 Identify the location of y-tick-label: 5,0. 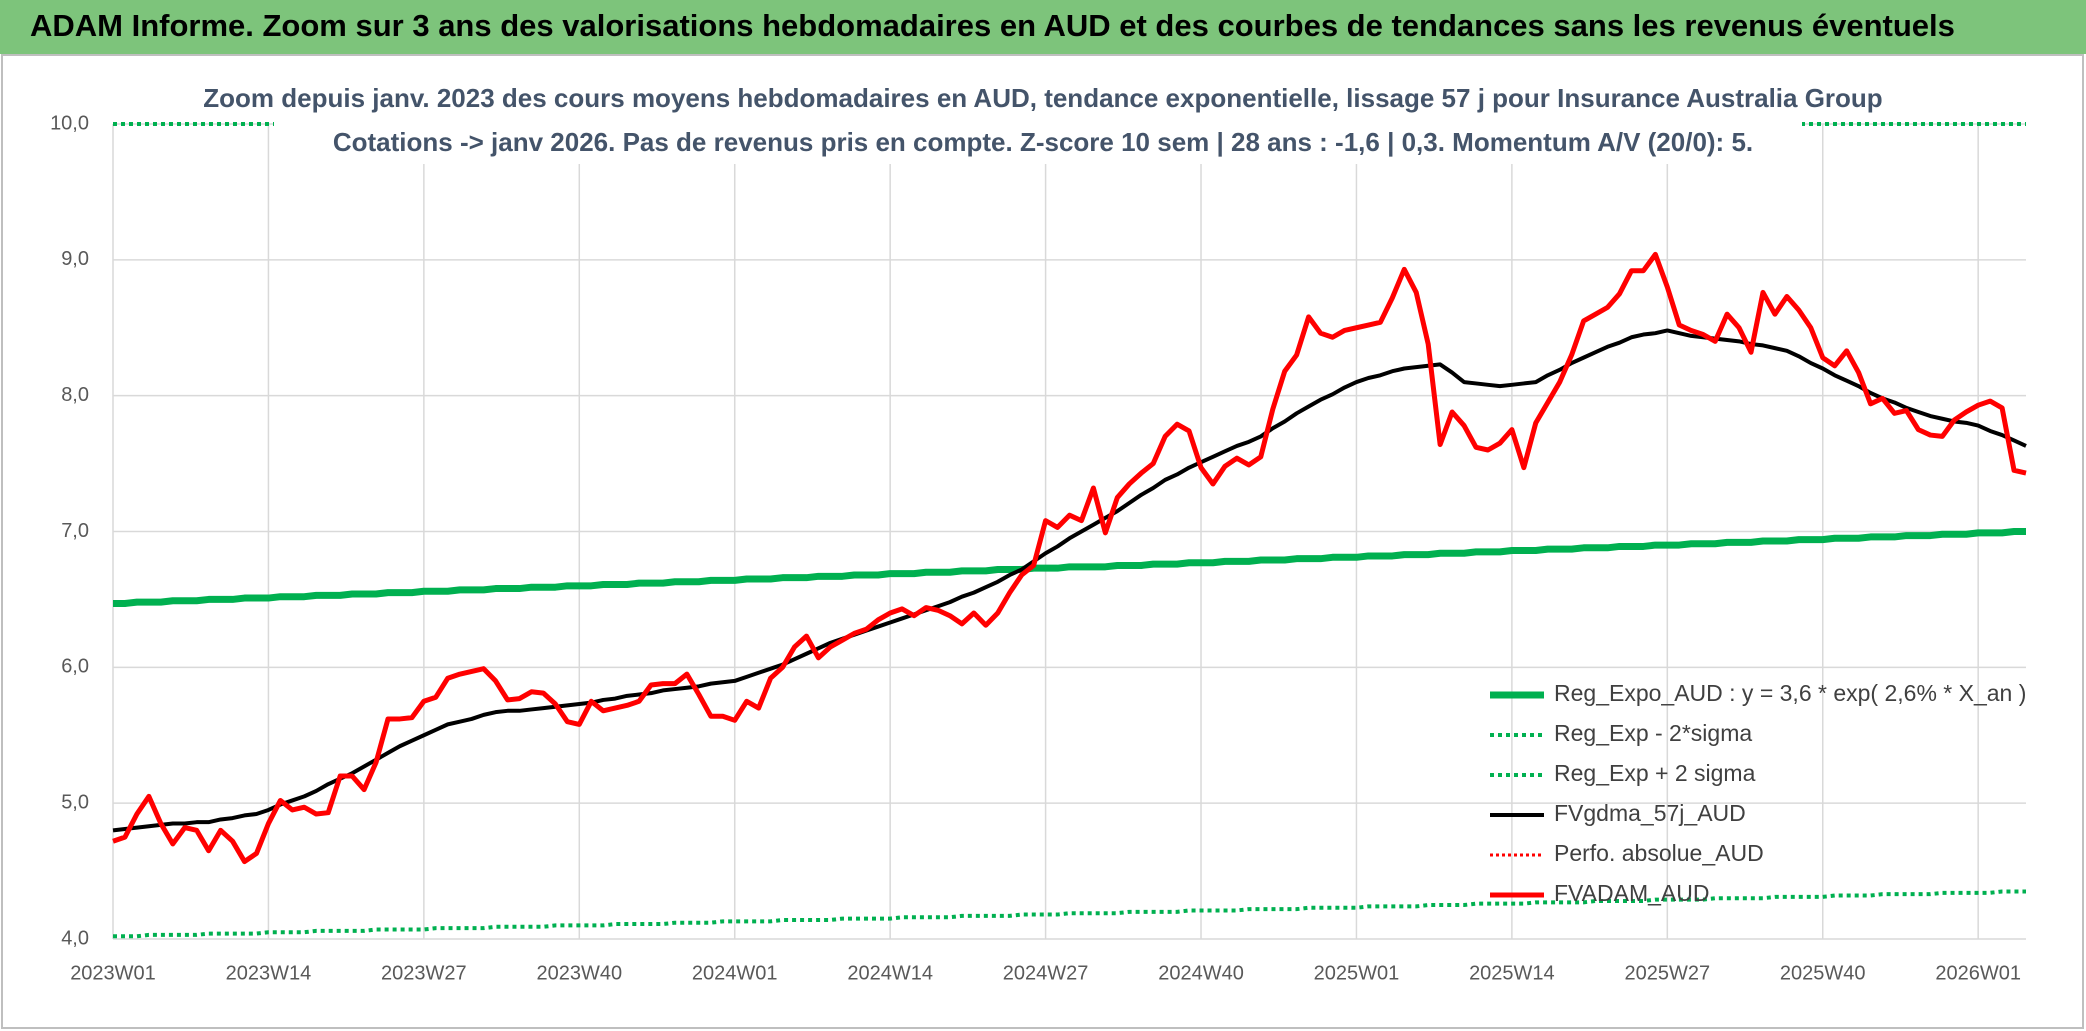
(75, 802).